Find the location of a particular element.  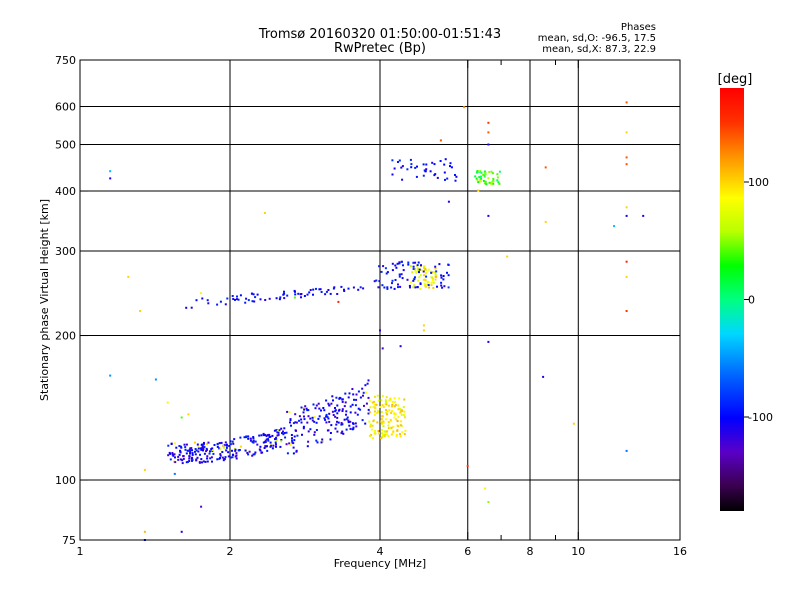

y-tick-label: 200 is located at coordinates (65, 336).